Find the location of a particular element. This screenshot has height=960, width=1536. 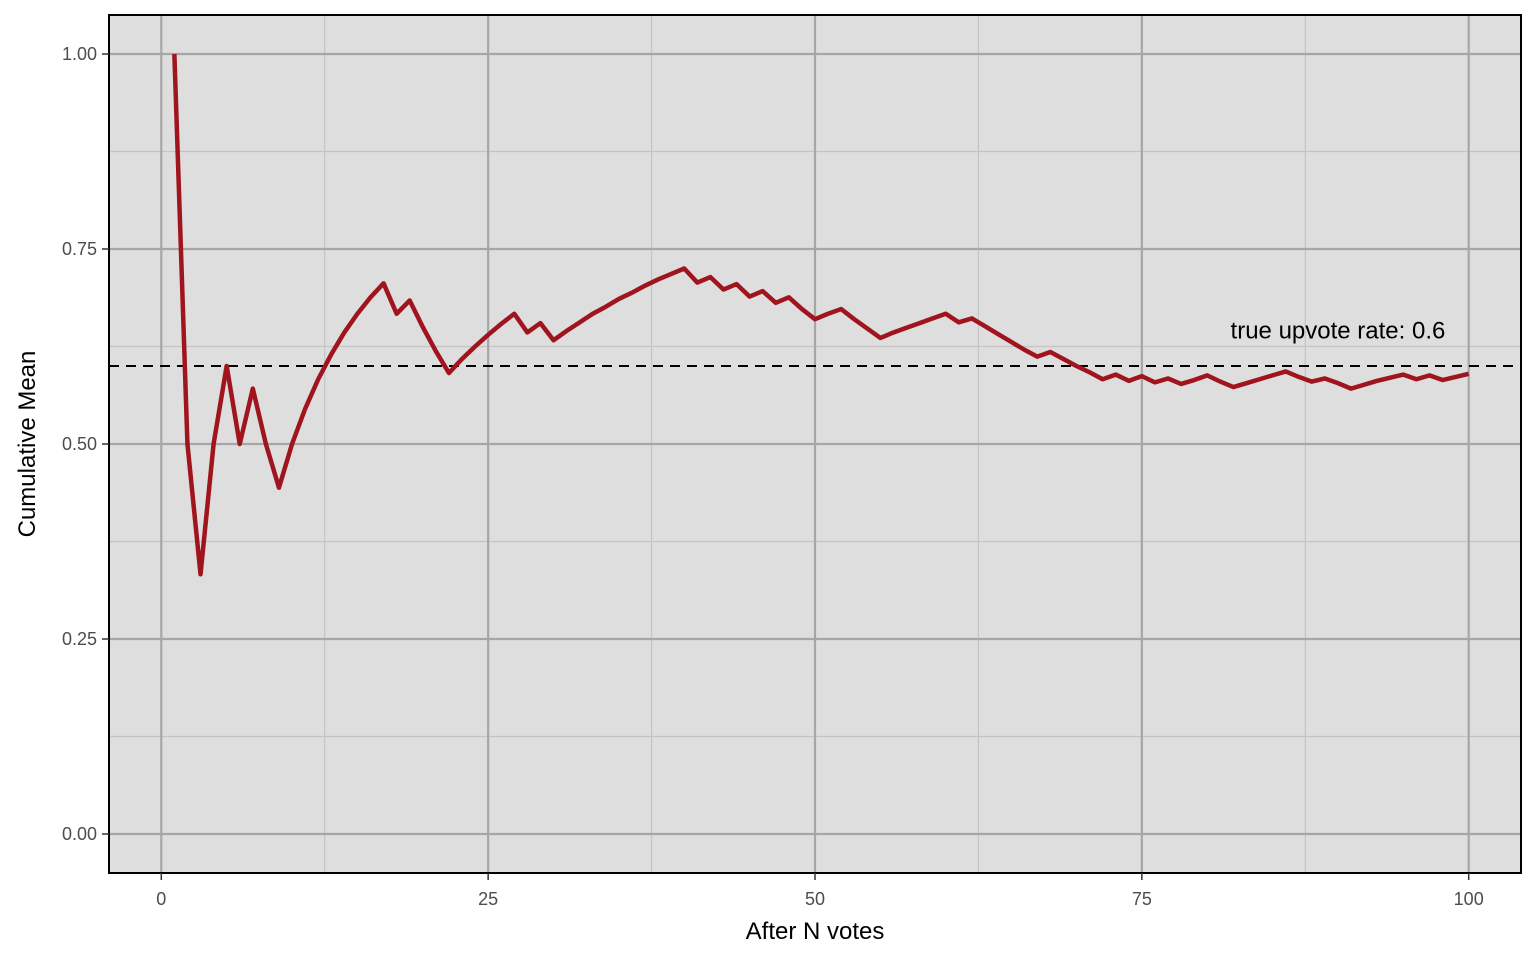

y-axis-title: Cumulative Mean is located at coordinates (27, 444).